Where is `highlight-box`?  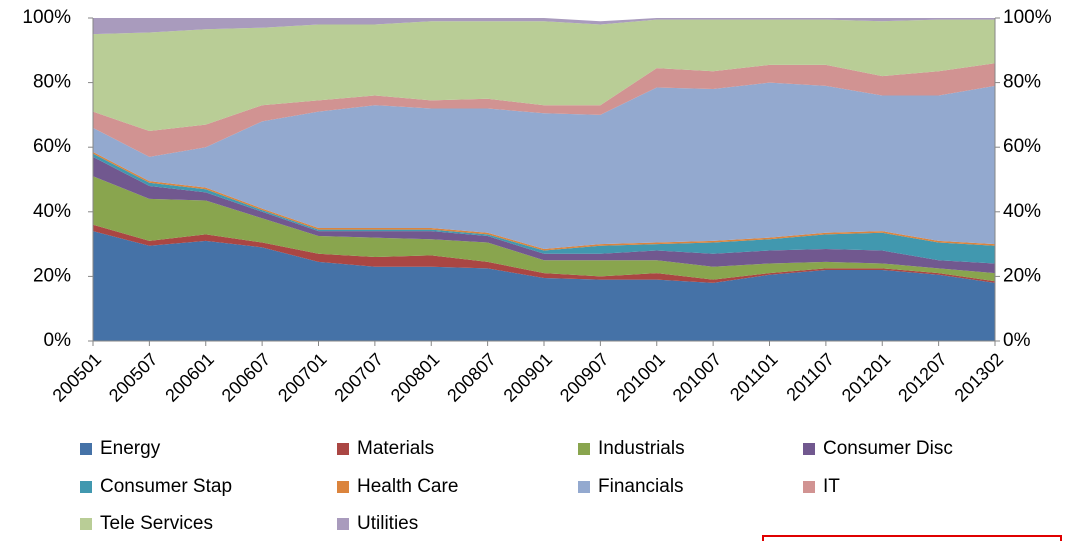 highlight-box is located at coordinates (912, 538).